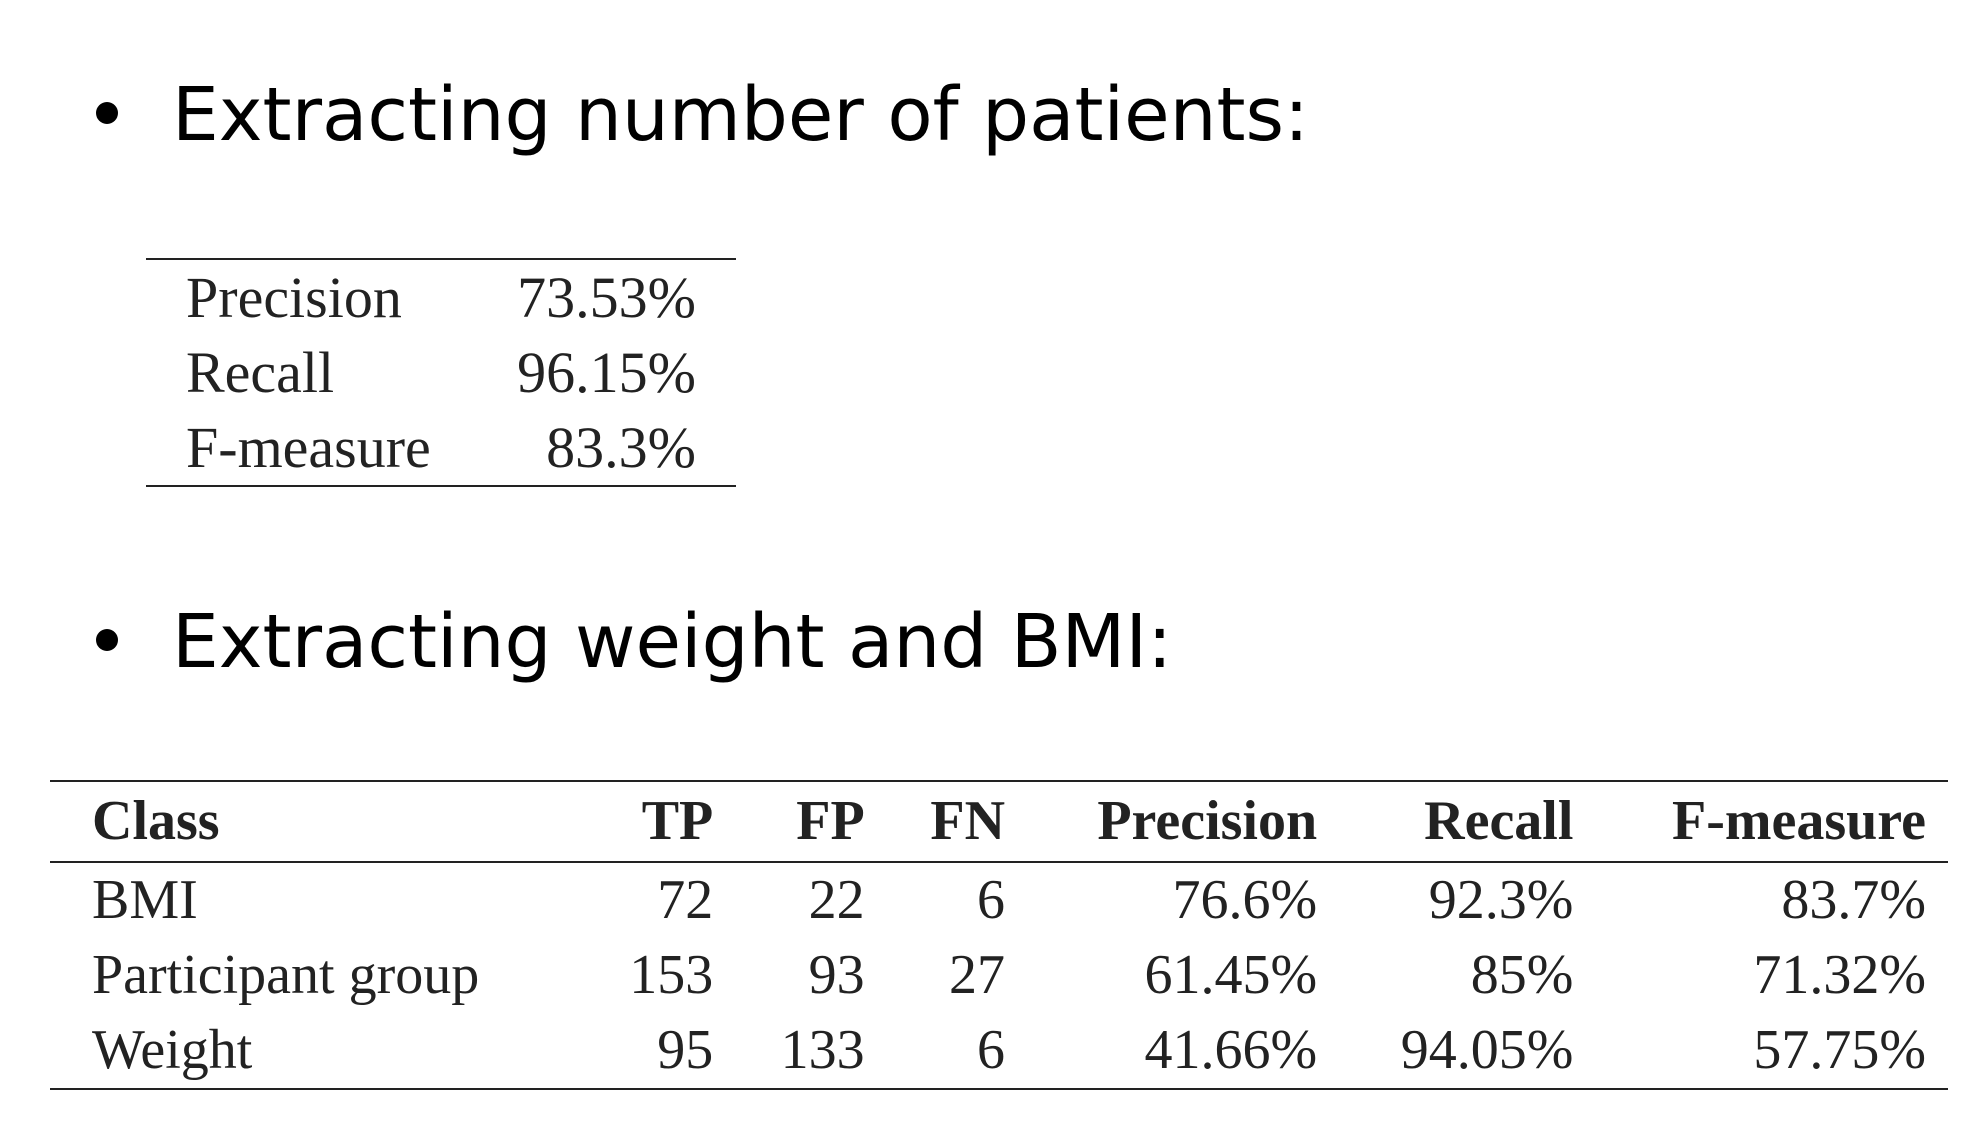 This screenshot has width=1978, height=1134. Describe the element at coordinates (286, 975) in the screenshot. I see `cell-class: Participant group` at that location.